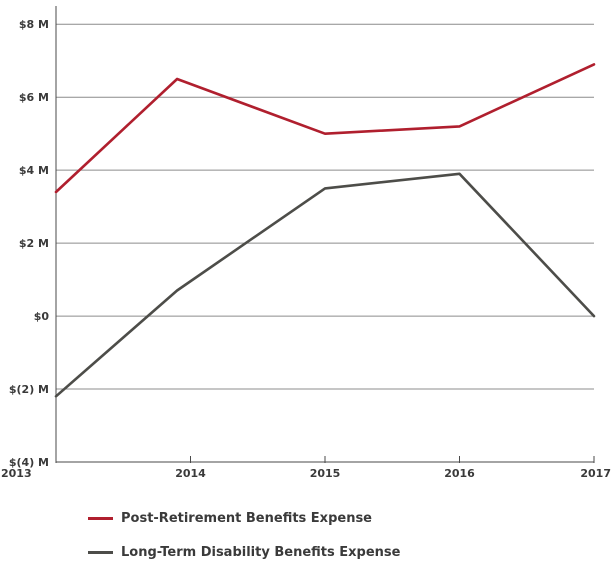 The height and width of the screenshot is (578, 613). What do you see at coordinates (16, 473) in the screenshot?
I see `x-tick-label: 2013` at bounding box center [16, 473].